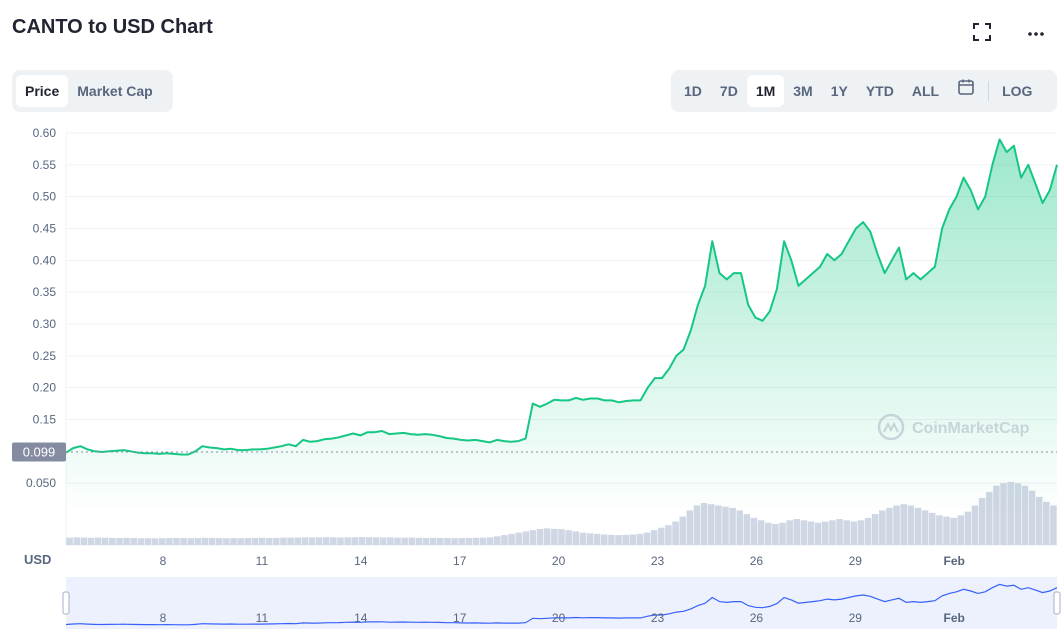  What do you see at coordinates (879, 91) in the screenshot?
I see `range-ytd: YTD` at bounding box center [879, 91].